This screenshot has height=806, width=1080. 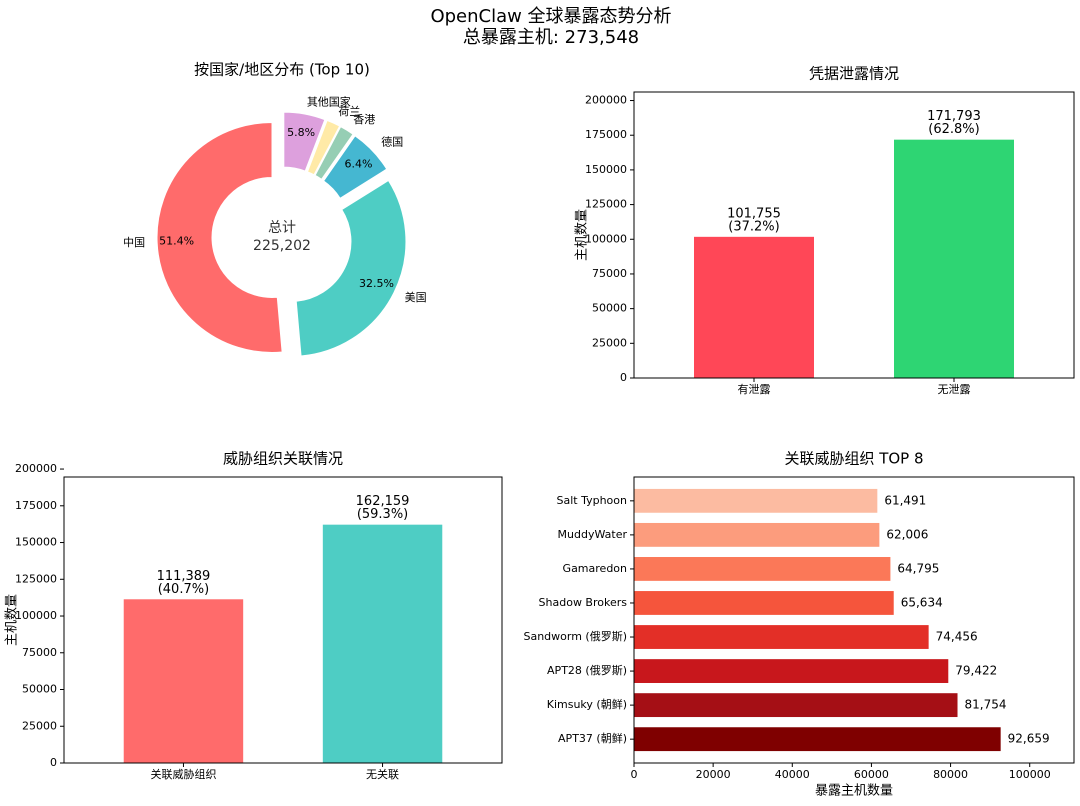 I want to click on y-tick-label: Sandworm (俄罗斯), so click(x=575, y=636).